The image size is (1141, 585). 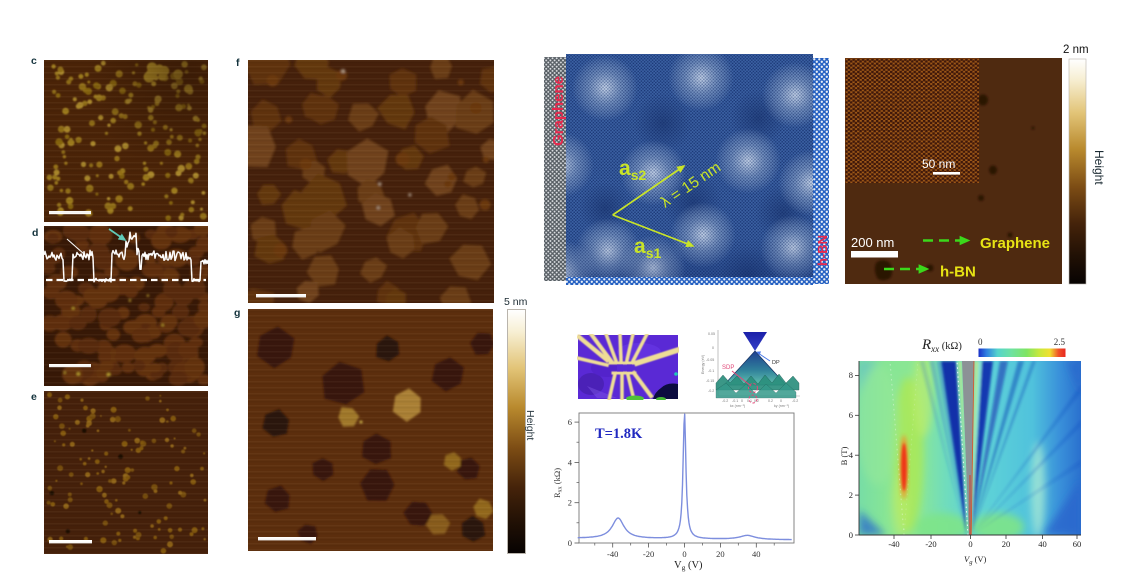 What do you see at coordinates (1099, 167) in the screenshot?
I see `svg-text: Height` at bounding box center [1099, 167].